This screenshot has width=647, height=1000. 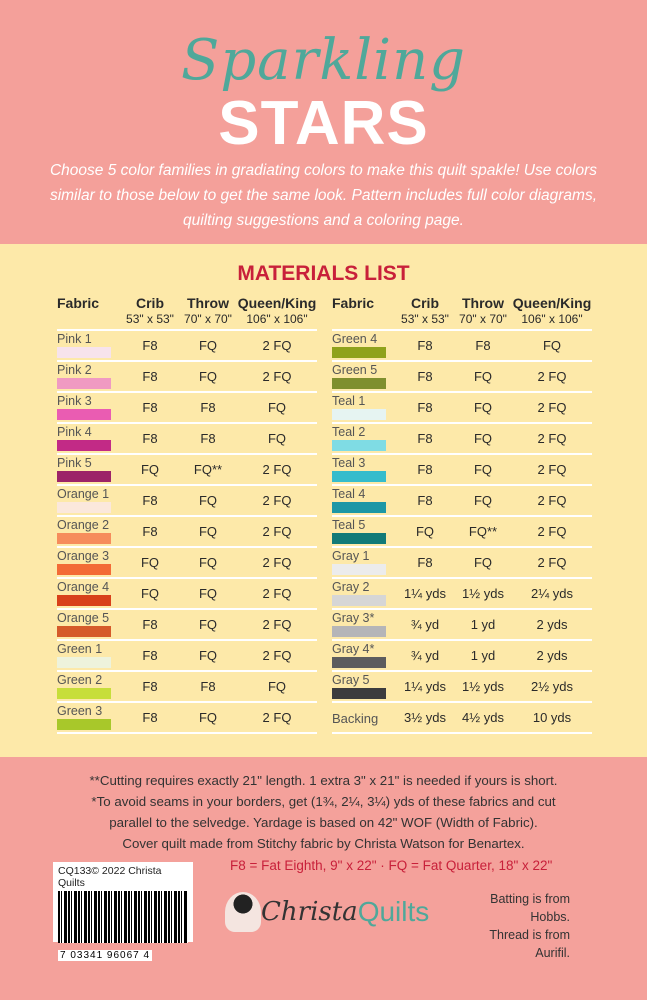 I want to click on crib-cell: ¾ yd, so click(x=425, y=624).